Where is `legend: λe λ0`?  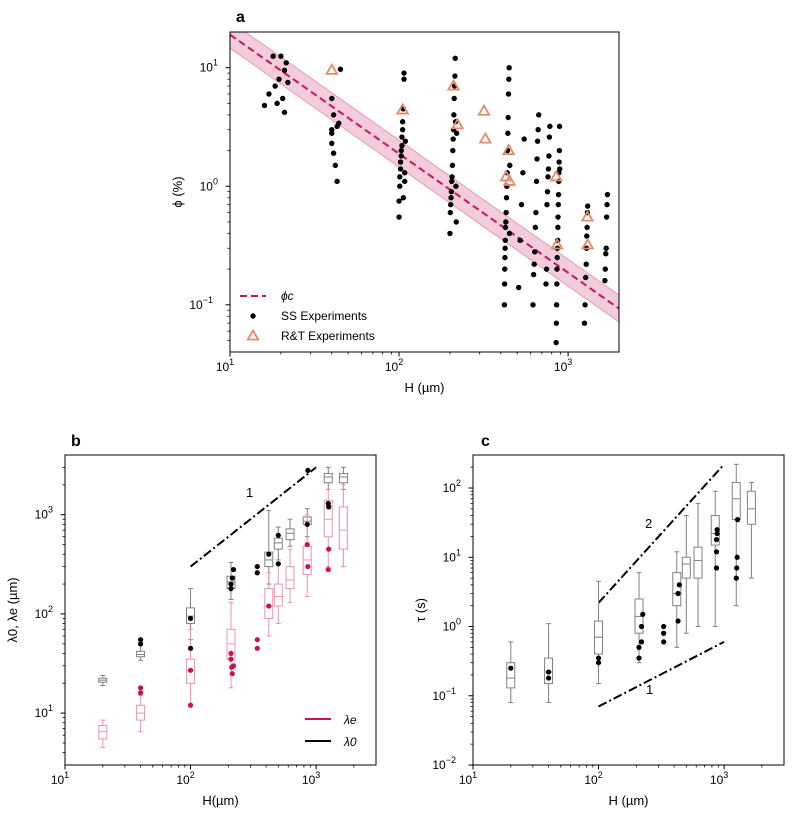 legend: λe λ0 is located at coordinates (331, 731).